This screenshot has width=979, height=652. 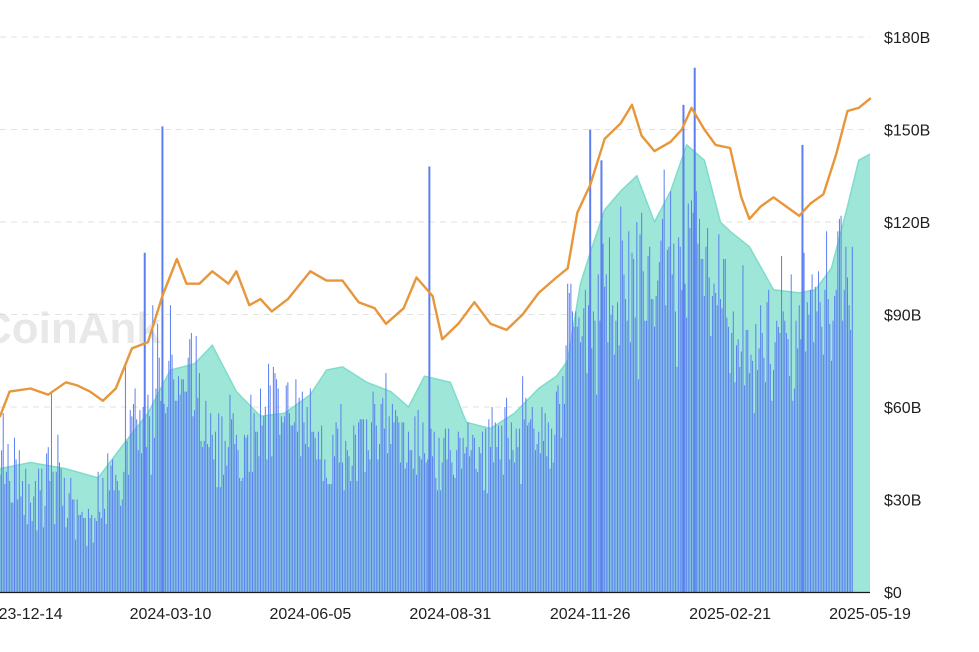 What do you see at coordinates (80, 328) in the screenshot?
I see `watermark: CoinAnk` at bounding box center [80, 328].